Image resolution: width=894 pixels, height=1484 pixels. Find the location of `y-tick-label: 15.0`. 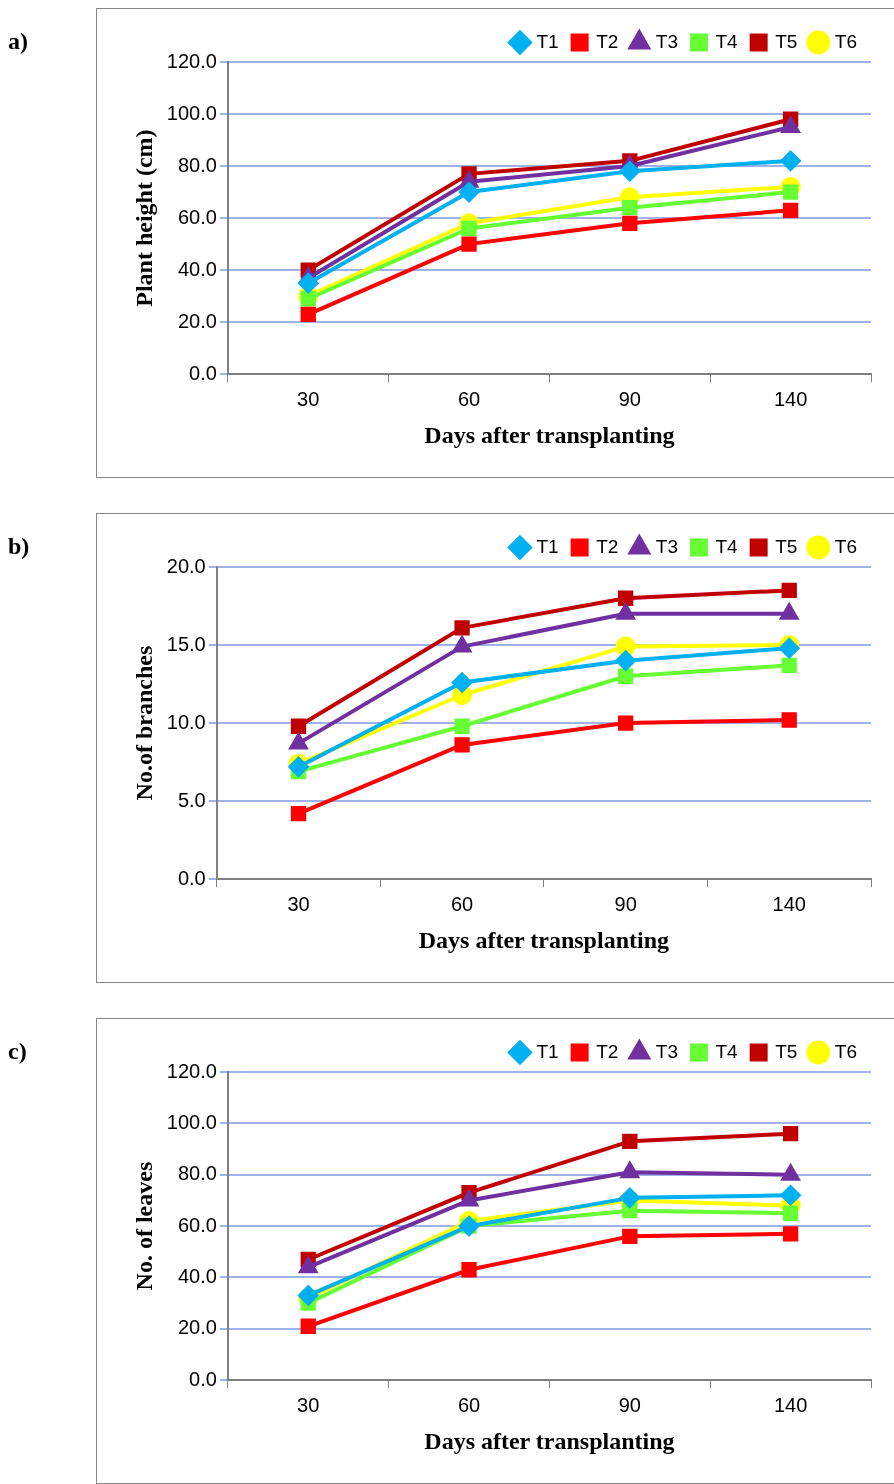

y-tick-label: 15.0 is located at coordinates (186, 643).